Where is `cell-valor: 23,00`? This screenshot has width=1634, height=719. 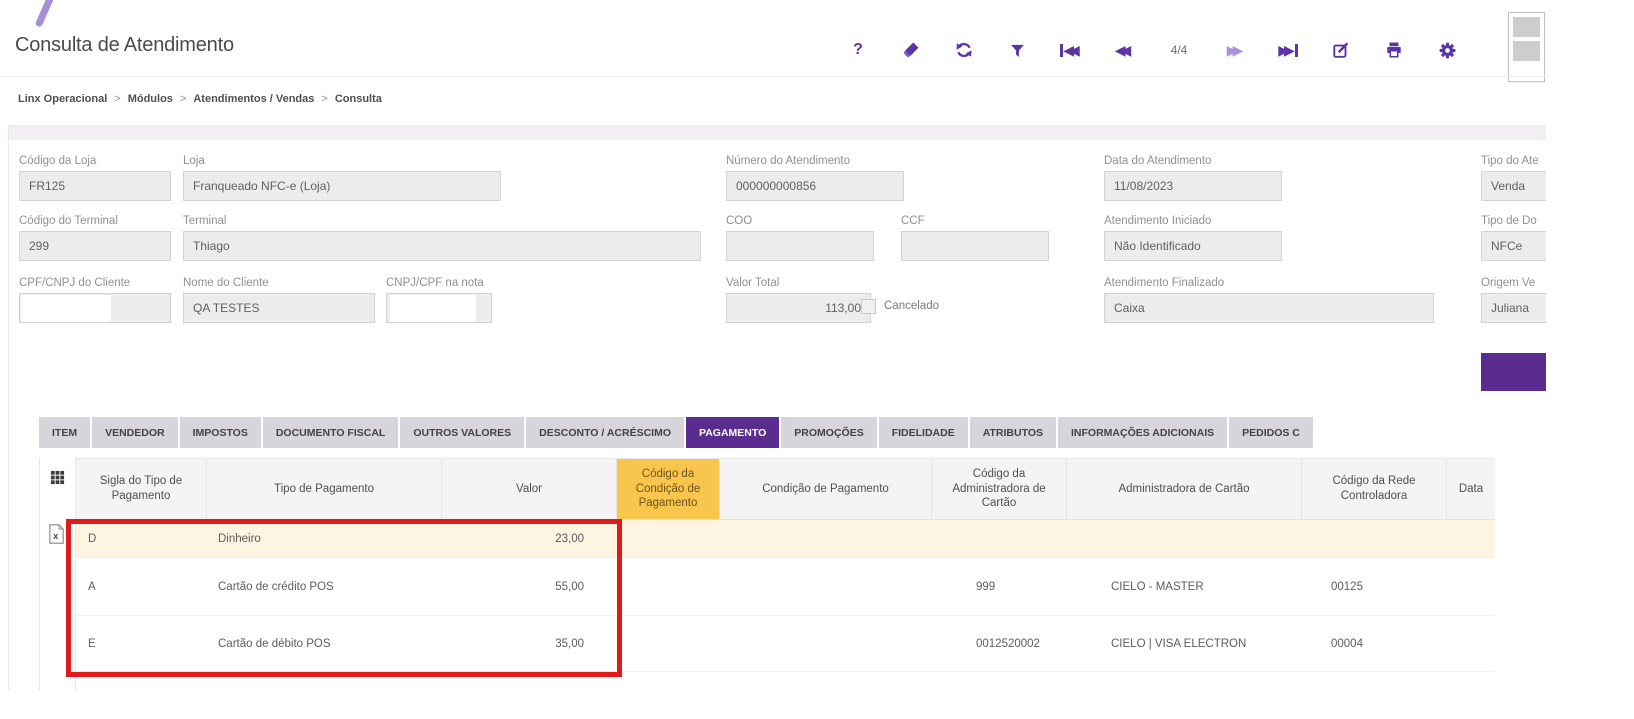
cell-valor: 23,00 is located at coordinates (569, 538).